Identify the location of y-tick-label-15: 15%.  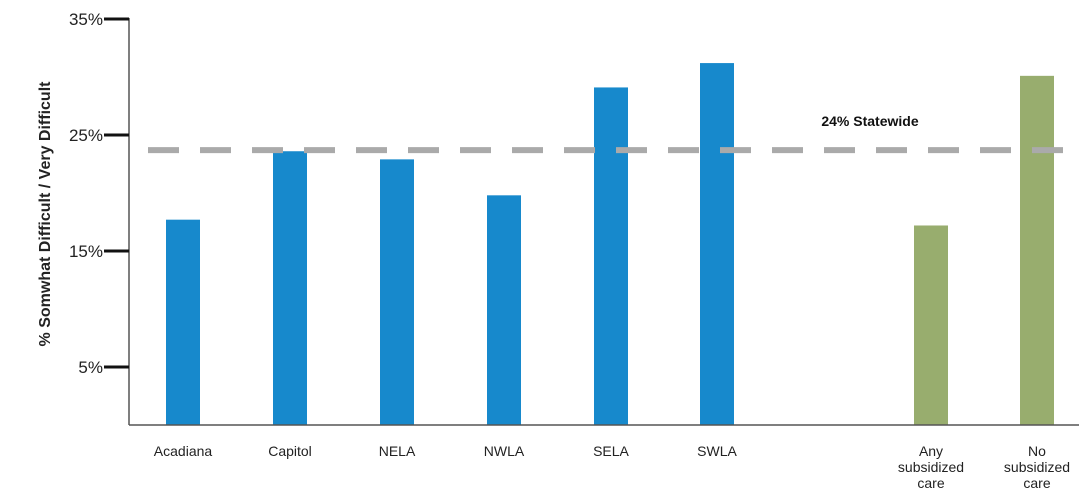
(86, 251).